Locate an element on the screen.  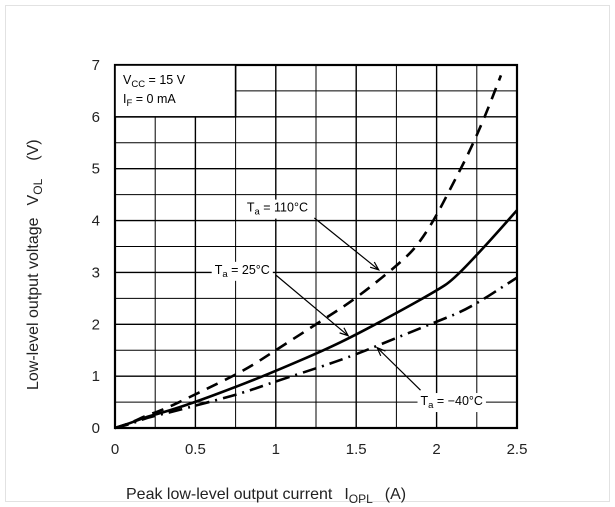
annotation-ta-110: Ta = 110°C is located at coordinates (311, 235).